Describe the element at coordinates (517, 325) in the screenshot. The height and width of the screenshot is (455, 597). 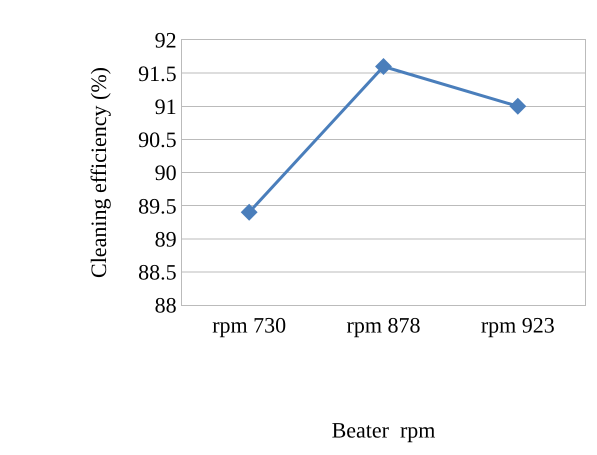
I see `x-tick-label: rpm 923` at that location.